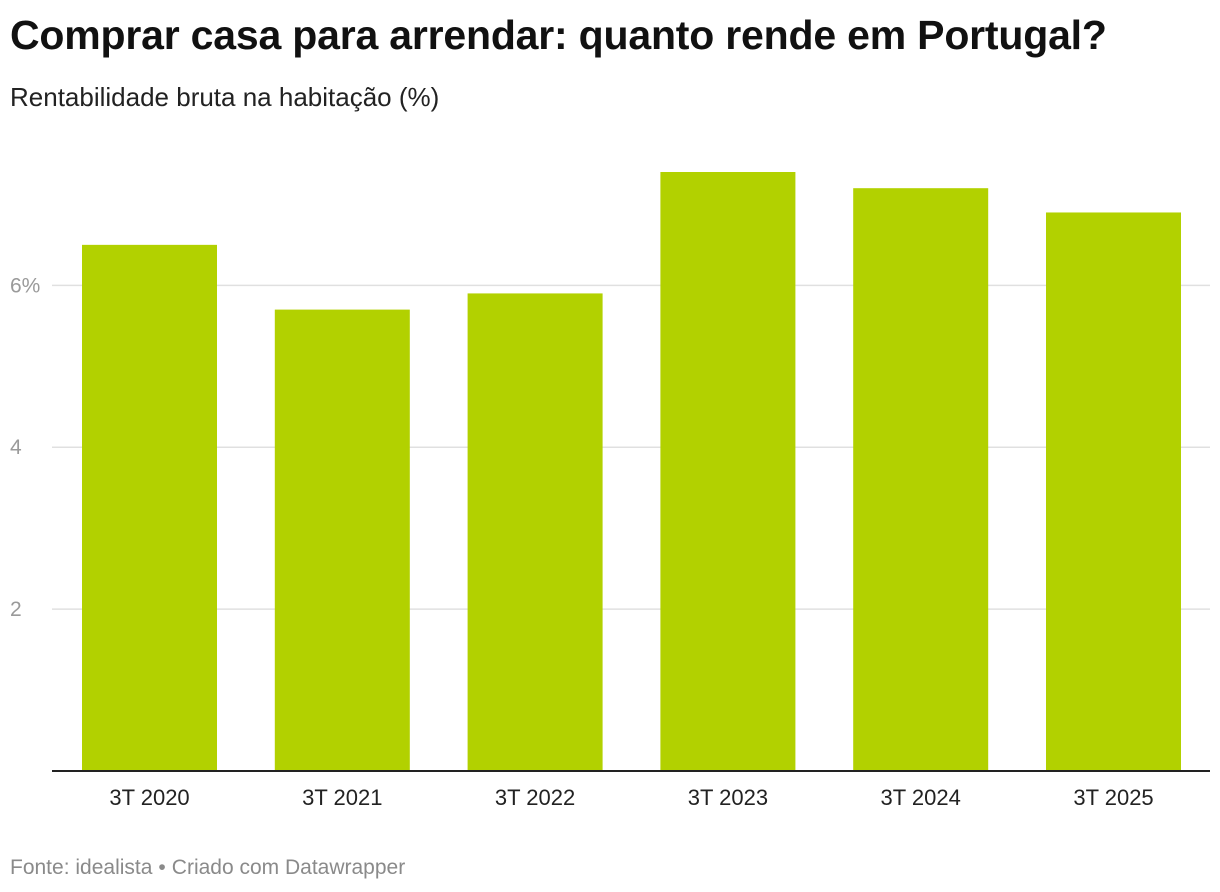  I want to click on y-tick-label: 6%, so click(25, 285).